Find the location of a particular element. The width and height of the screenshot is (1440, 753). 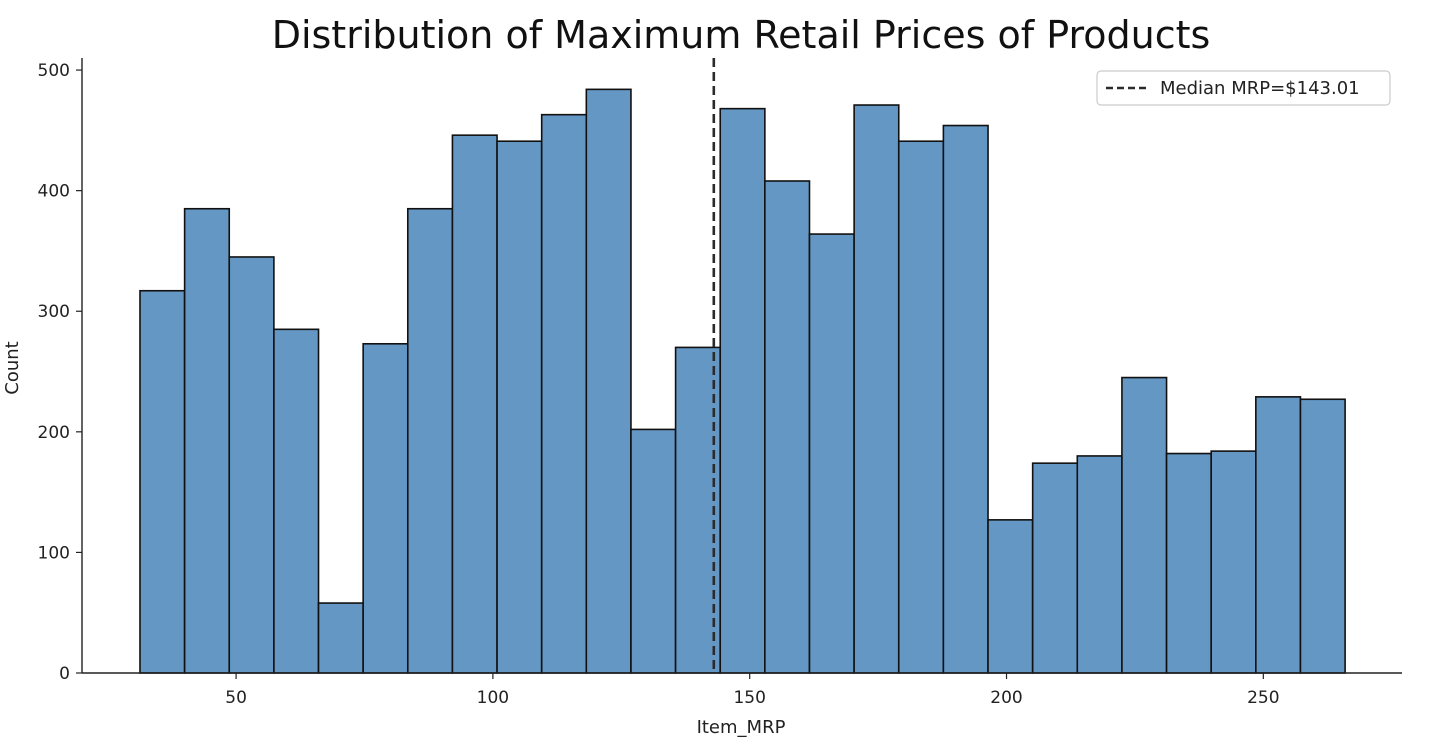

y-tick-label: 0 is located at coordinates (64, 674).